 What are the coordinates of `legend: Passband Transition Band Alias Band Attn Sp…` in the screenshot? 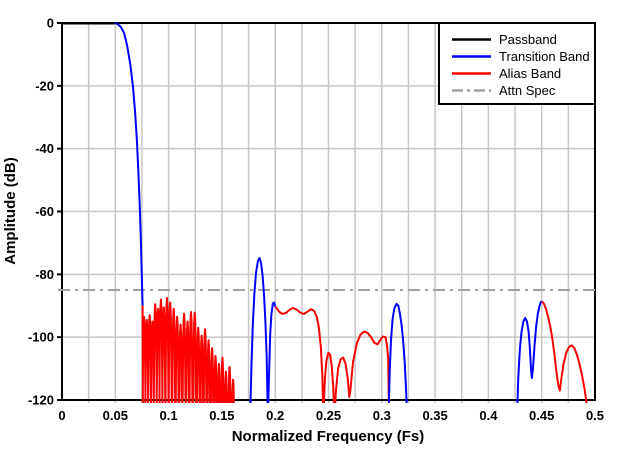 It's located at (517, 63).